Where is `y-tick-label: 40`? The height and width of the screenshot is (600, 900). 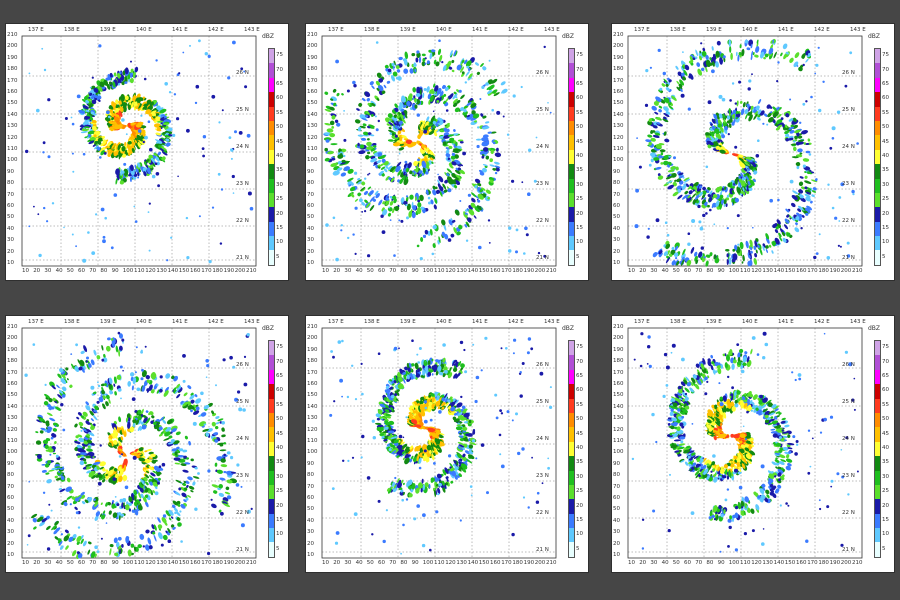 y-tick-label: 40 is located at coordinates (10, 520).